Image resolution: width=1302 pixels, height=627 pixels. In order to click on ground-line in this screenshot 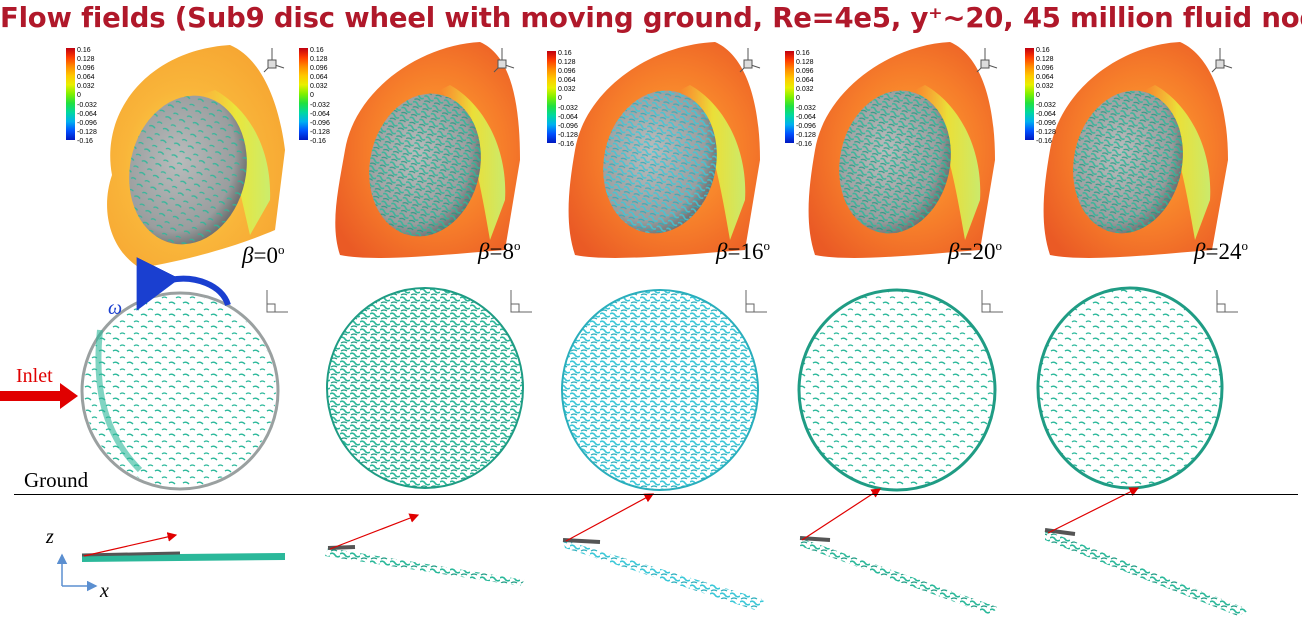, I will do `click(656, 494)`.